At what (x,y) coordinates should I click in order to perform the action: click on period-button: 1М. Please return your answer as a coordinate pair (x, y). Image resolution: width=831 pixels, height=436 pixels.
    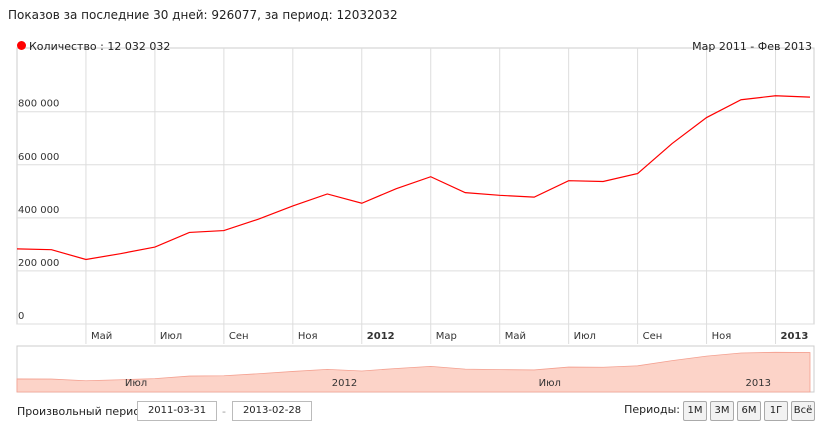
    Looking at the image, I should click on (695, 411).